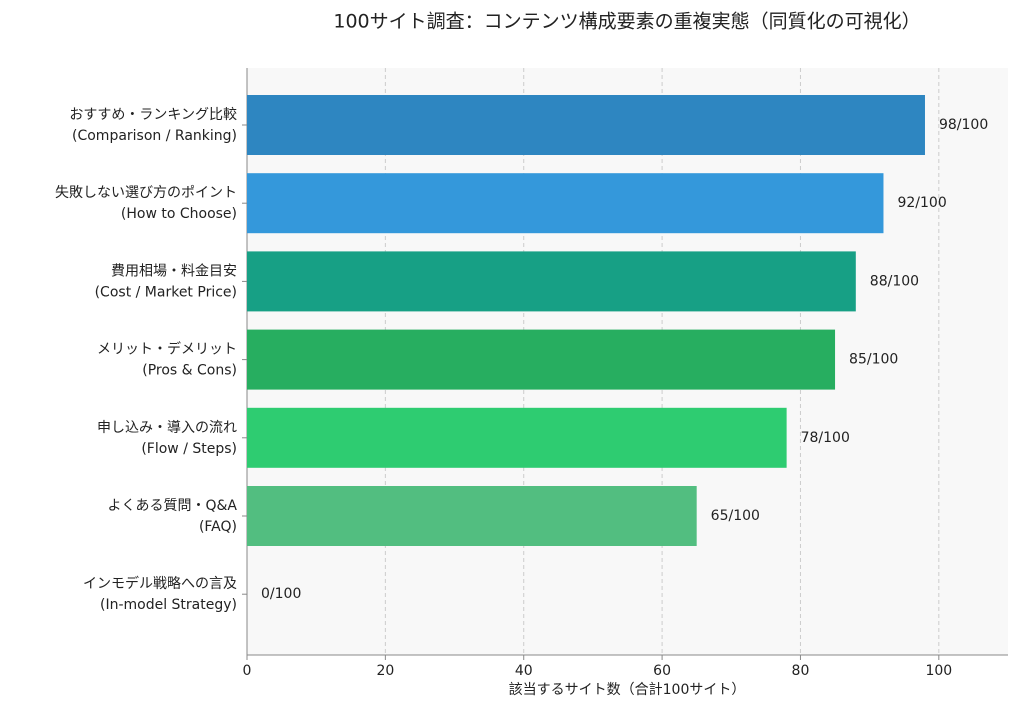 This screenshot has height=721, width=1024. What do you see at coordinates (626, 22) in the screenshot?
I see `chart-title: 100サイト調査：コンテンツ構成要素の重複実態（同質化の可視化）` at bounding box center [626, 22].